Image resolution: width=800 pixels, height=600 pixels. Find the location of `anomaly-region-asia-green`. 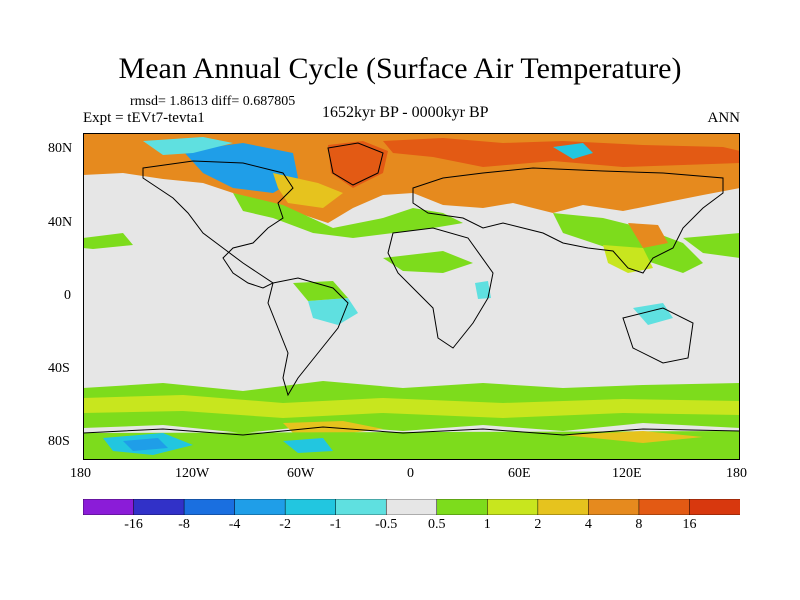

anomaly-region-asia-green is located at coordinates (628, 243).